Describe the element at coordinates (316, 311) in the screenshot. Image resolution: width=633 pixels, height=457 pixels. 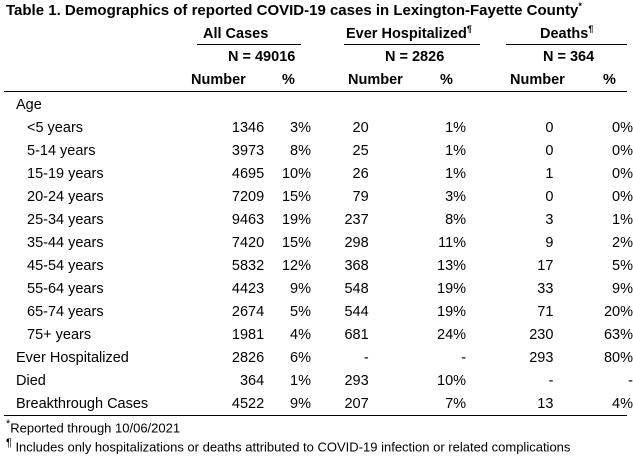
I see `table-row: 65-74 years 2674 5% 544 19% 71 20%` at that location.